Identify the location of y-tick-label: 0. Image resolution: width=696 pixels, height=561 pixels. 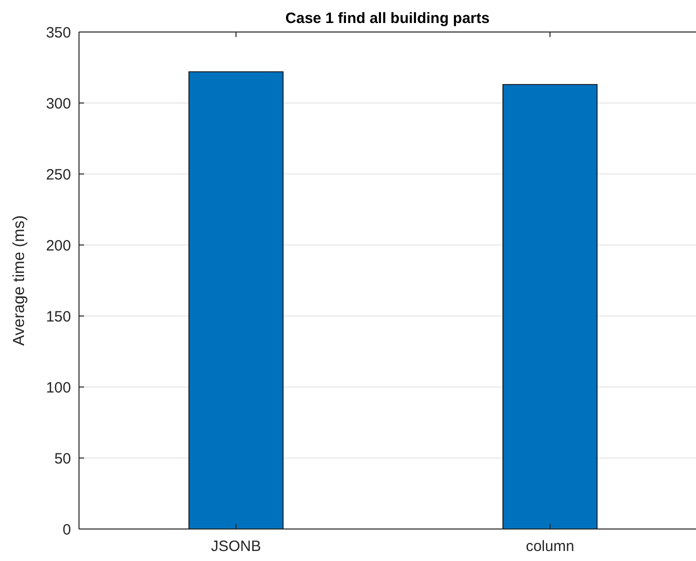
(66, 529).